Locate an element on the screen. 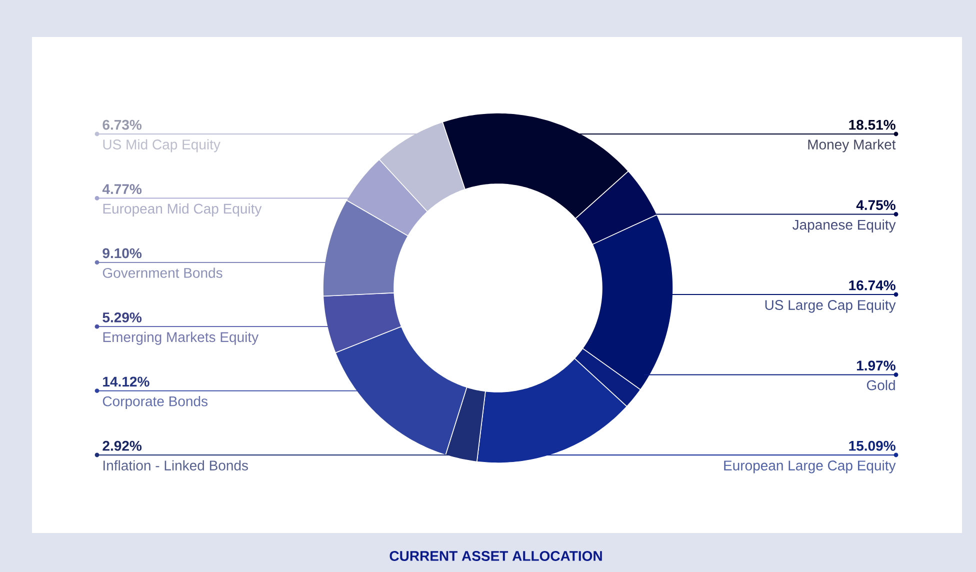  data-label: 4.77% is located at coordinates (122, 189).